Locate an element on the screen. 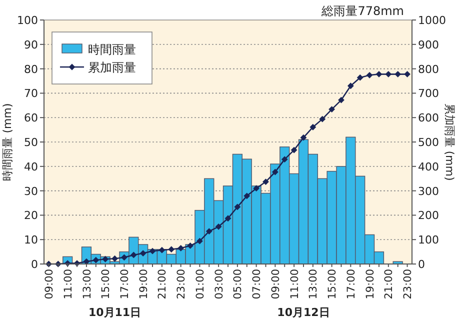 This screenshot has height=324, width=460. y-tick-label: 70 is located at coordinates (31, 93).